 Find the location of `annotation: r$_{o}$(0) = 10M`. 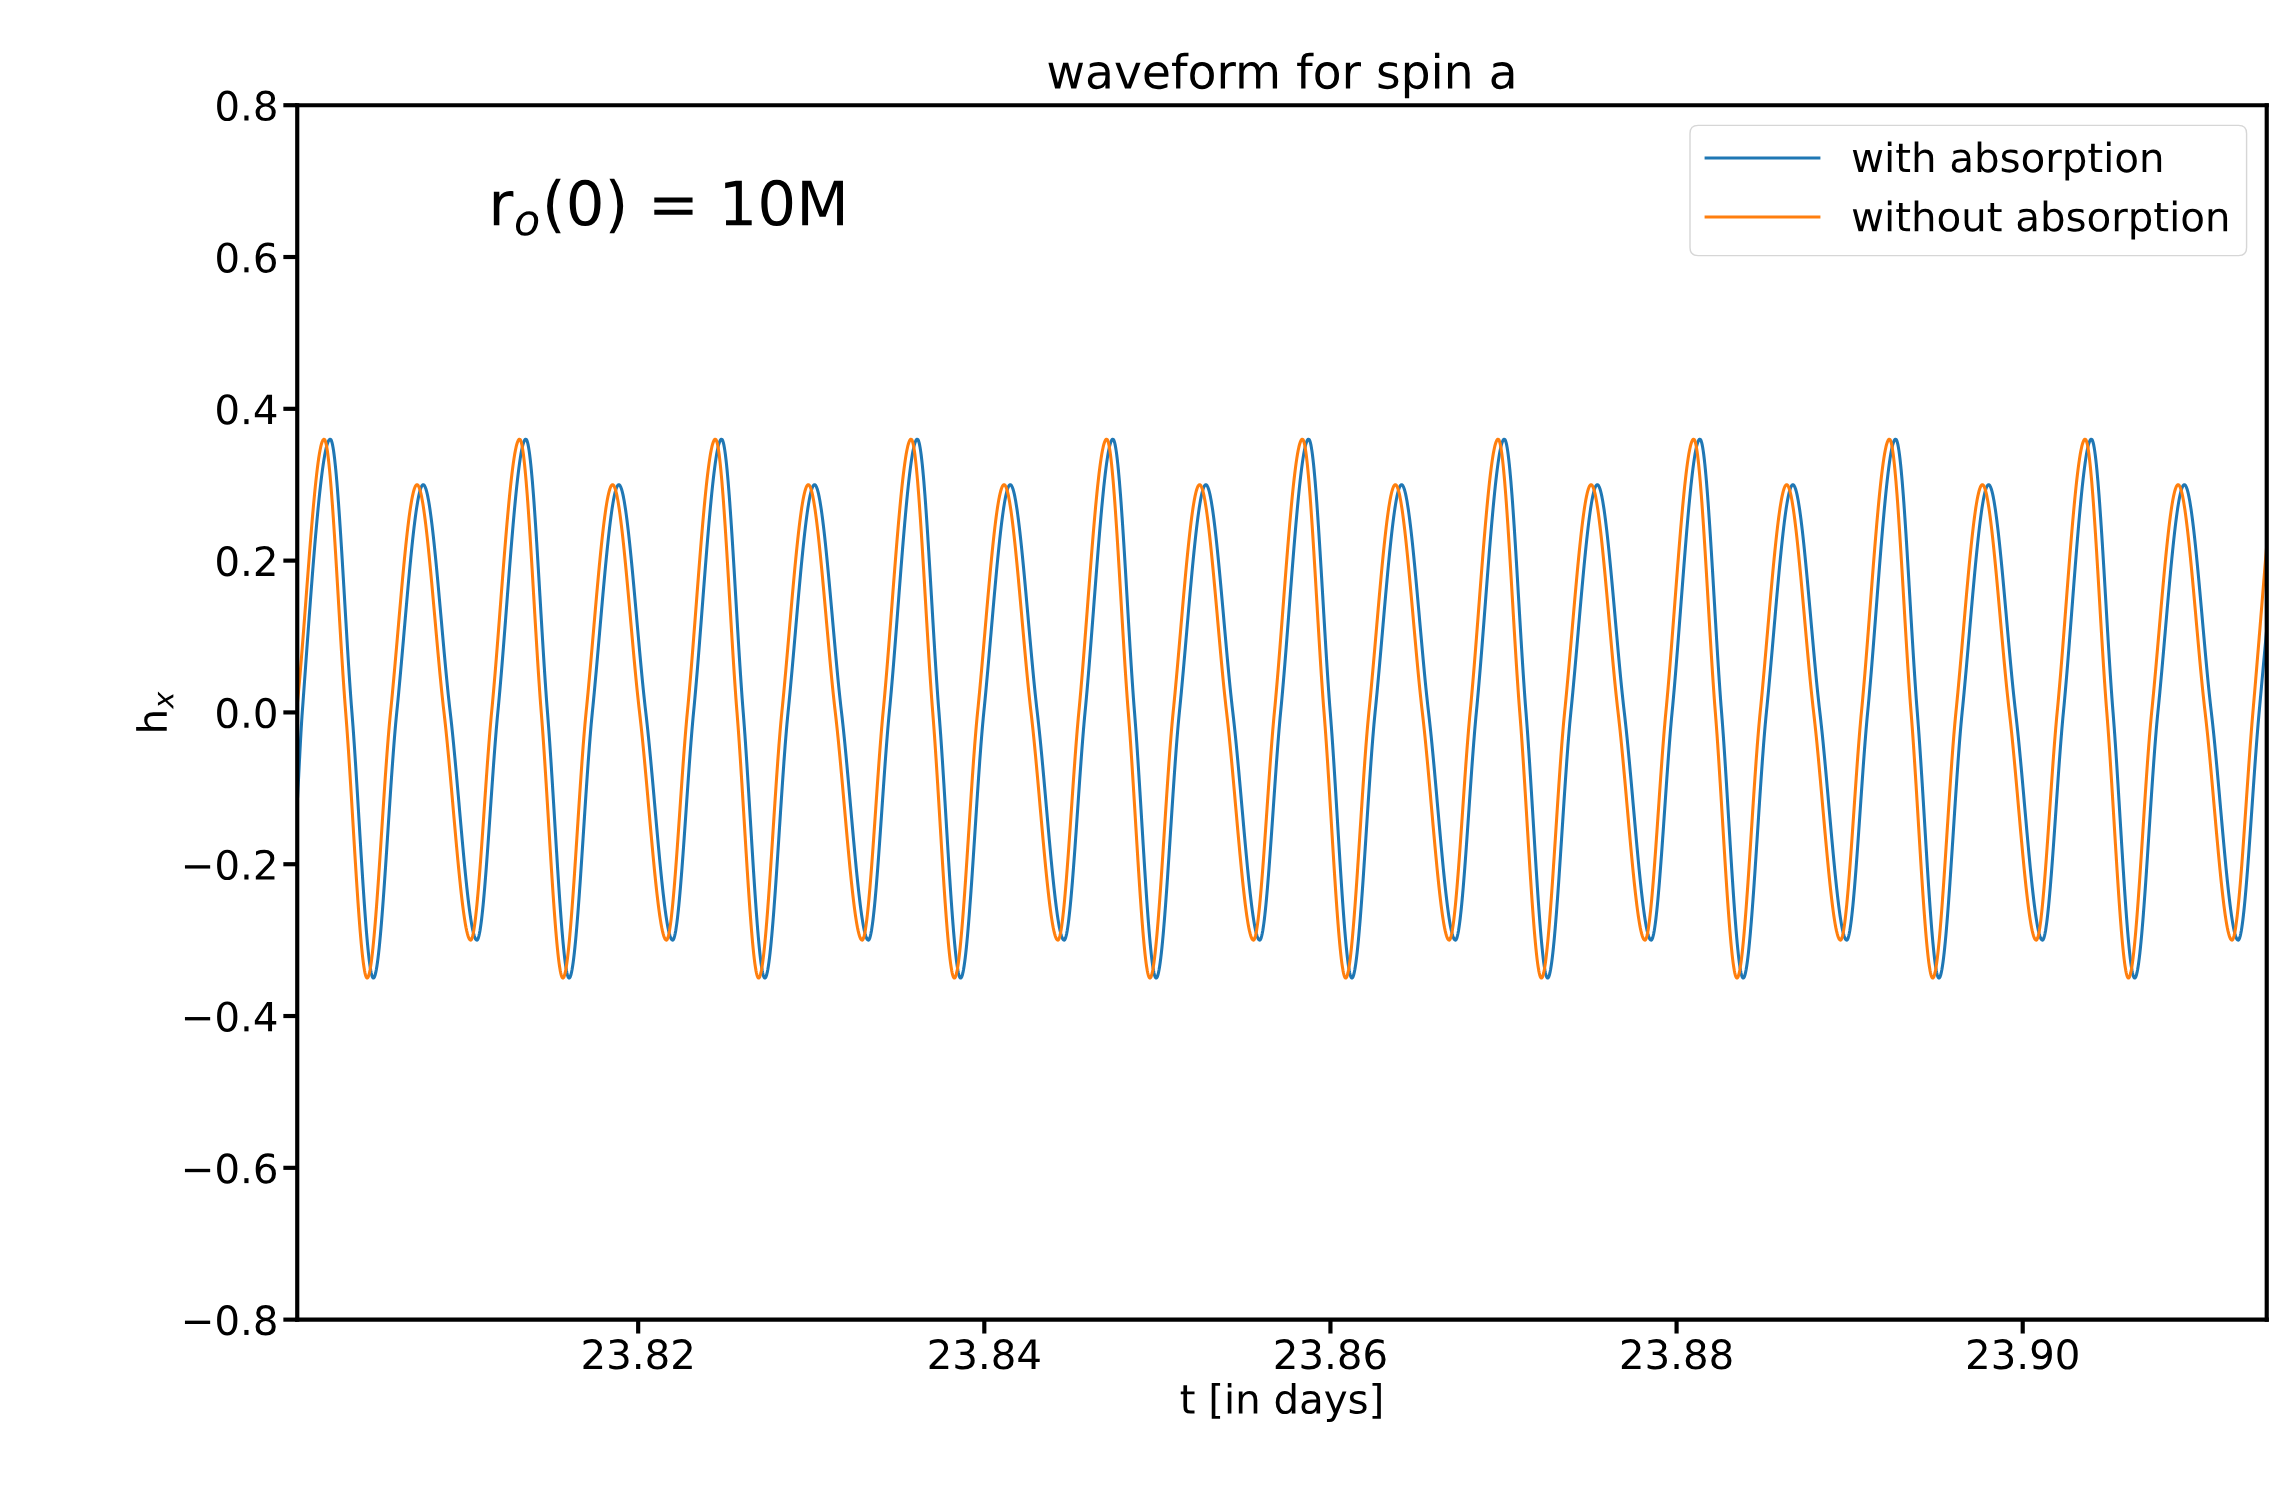

annotation: r$_{o}$(0) = 10M is located at coordinates (668, 207).